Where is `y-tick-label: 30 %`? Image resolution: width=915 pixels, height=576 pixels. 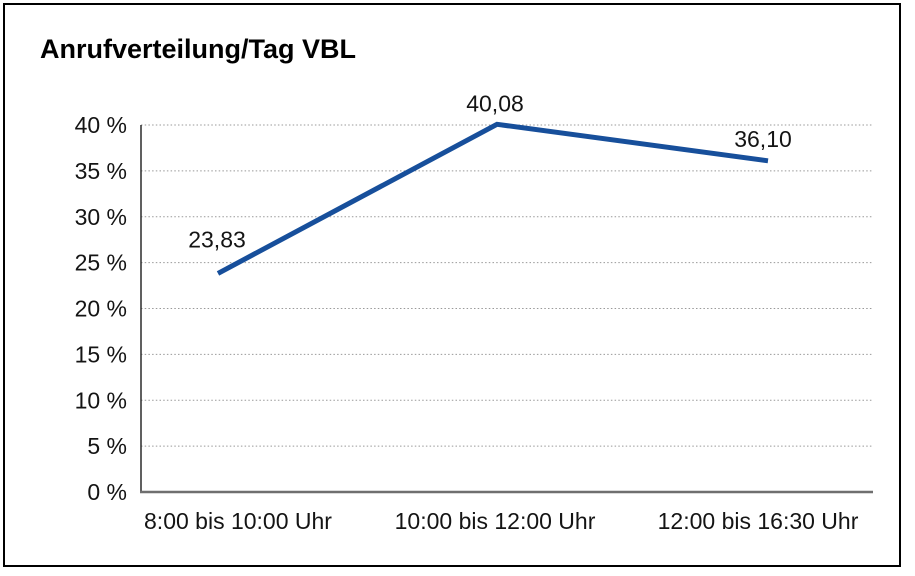 y-tick-label: 30 % is located at coordinates (101, 217).